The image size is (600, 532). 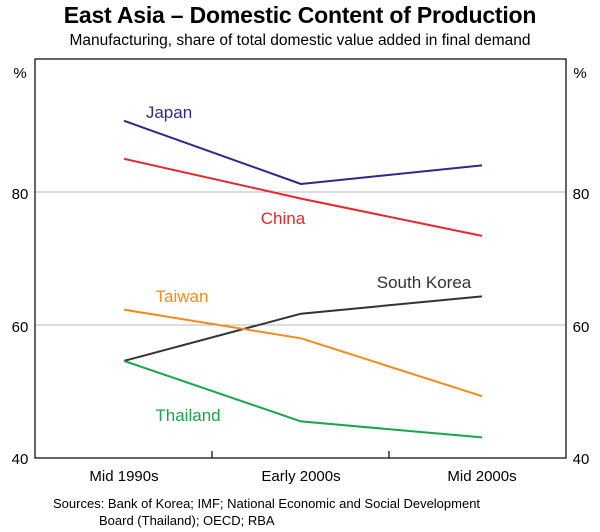 I want to click on x-ticks, so click(x=300, y=454).